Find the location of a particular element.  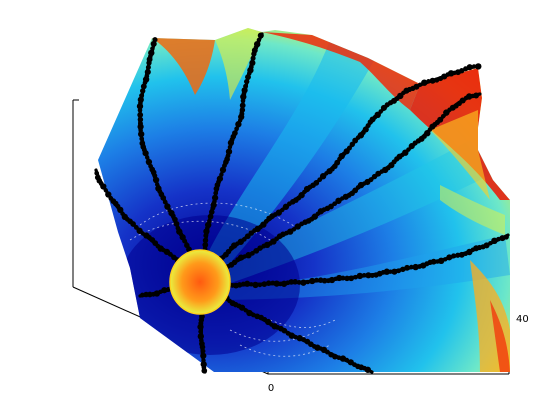

surface-ridge is located at coordinates (500, 336).